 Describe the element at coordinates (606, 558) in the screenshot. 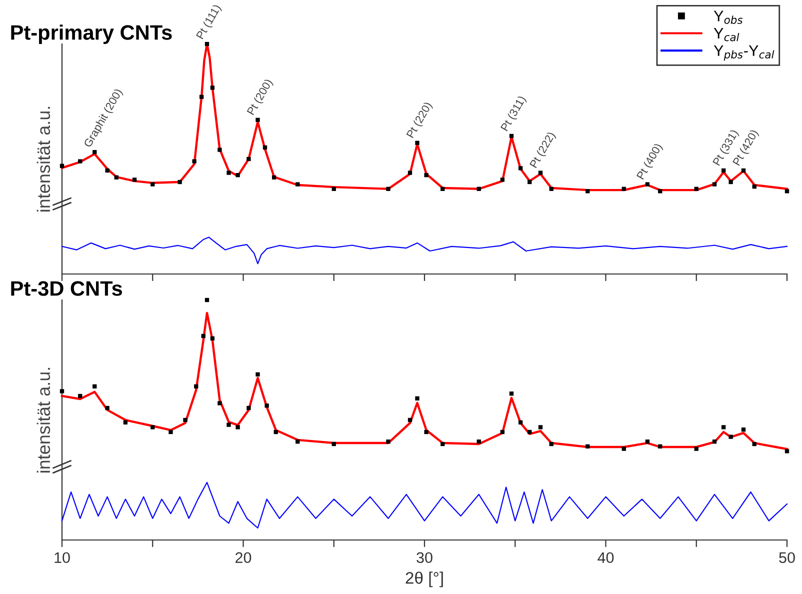

I see `x-tick-label: 40` at that location.